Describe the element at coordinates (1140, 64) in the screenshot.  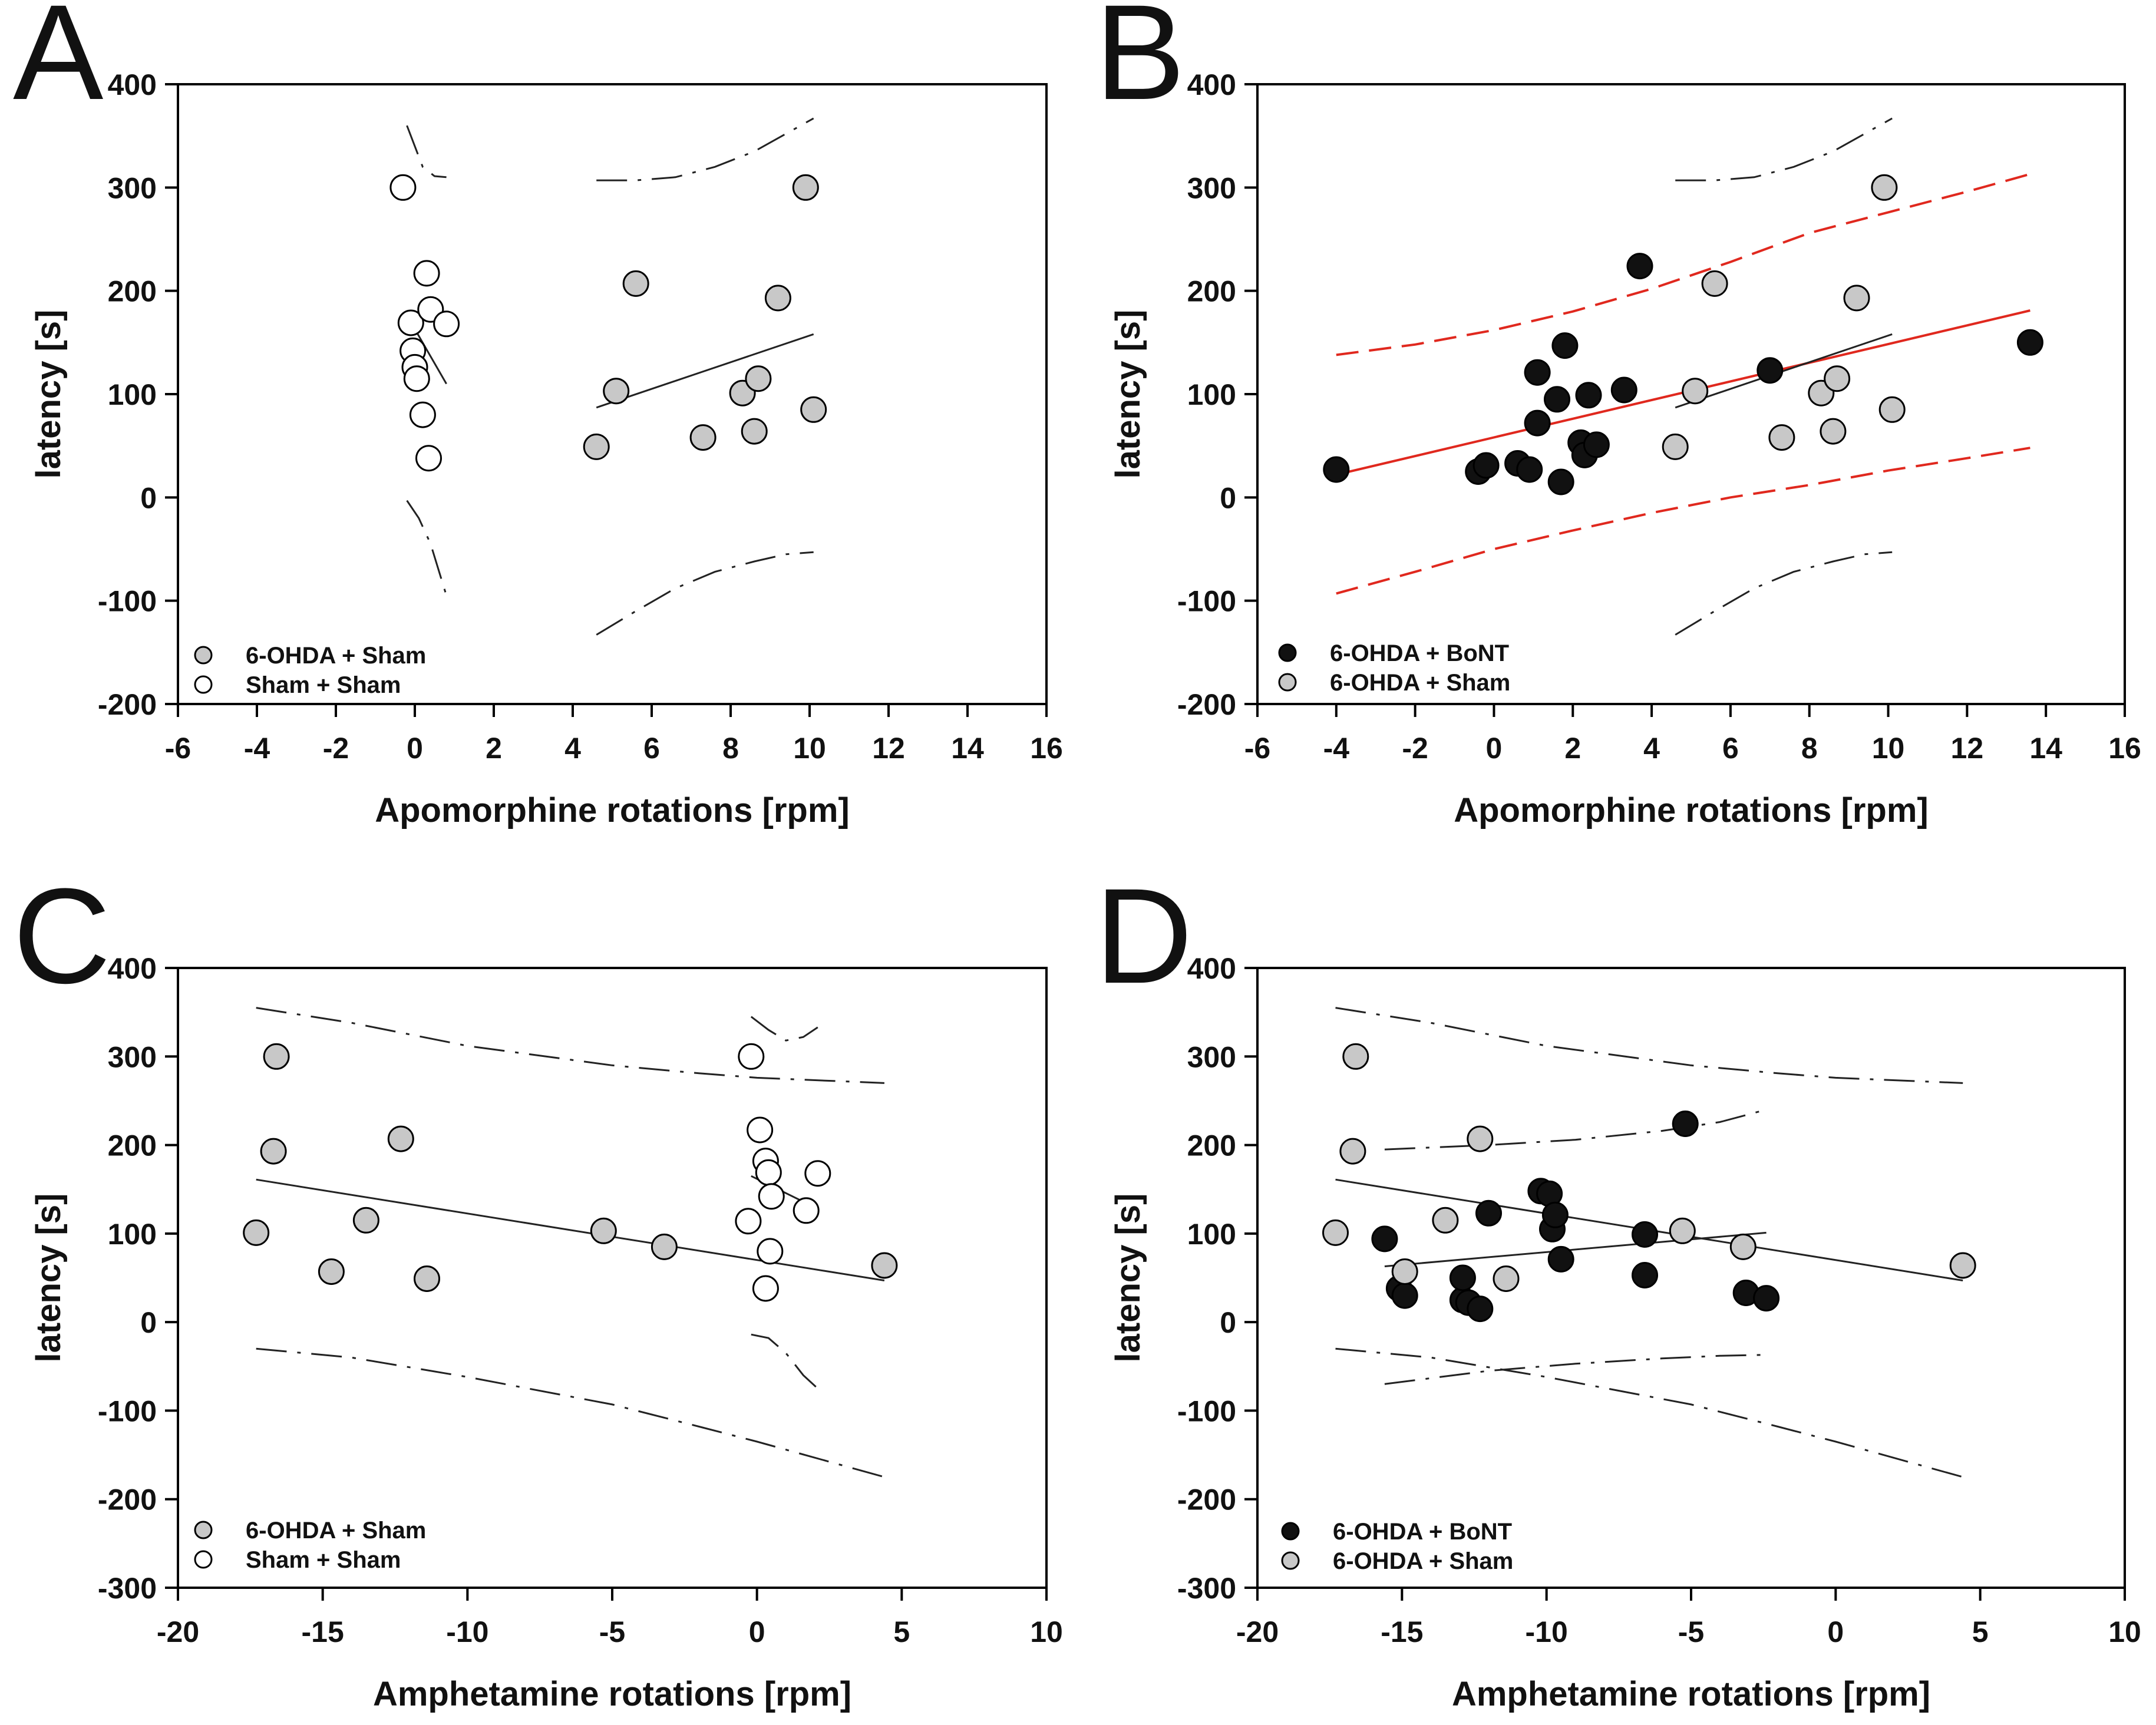
I see `panel-label: B` at that location.